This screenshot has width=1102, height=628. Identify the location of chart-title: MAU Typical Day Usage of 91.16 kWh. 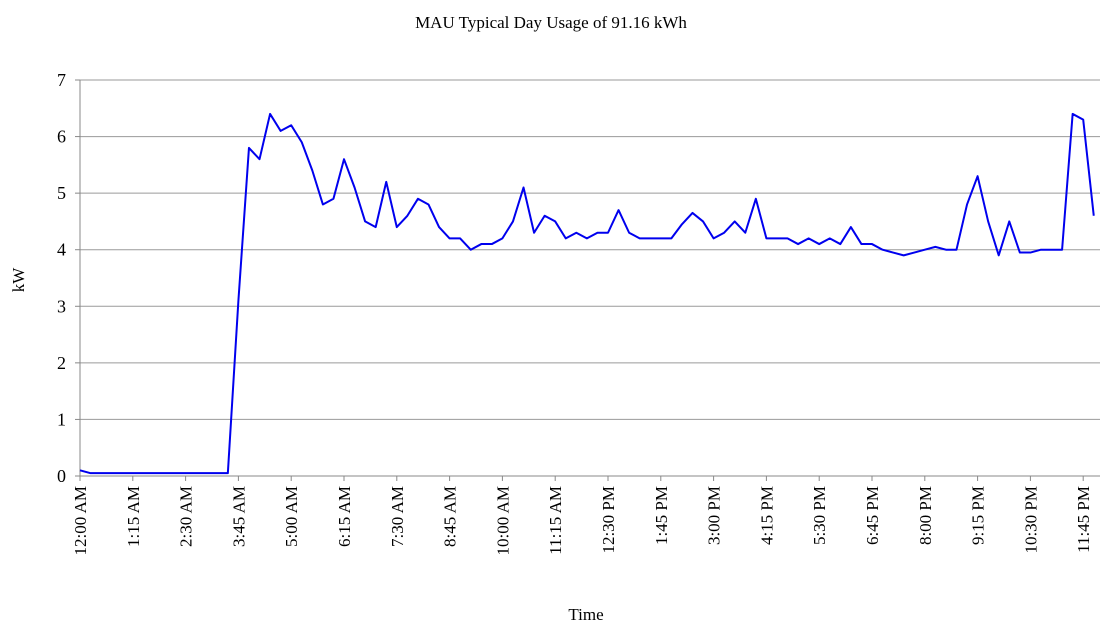
(551, 22).